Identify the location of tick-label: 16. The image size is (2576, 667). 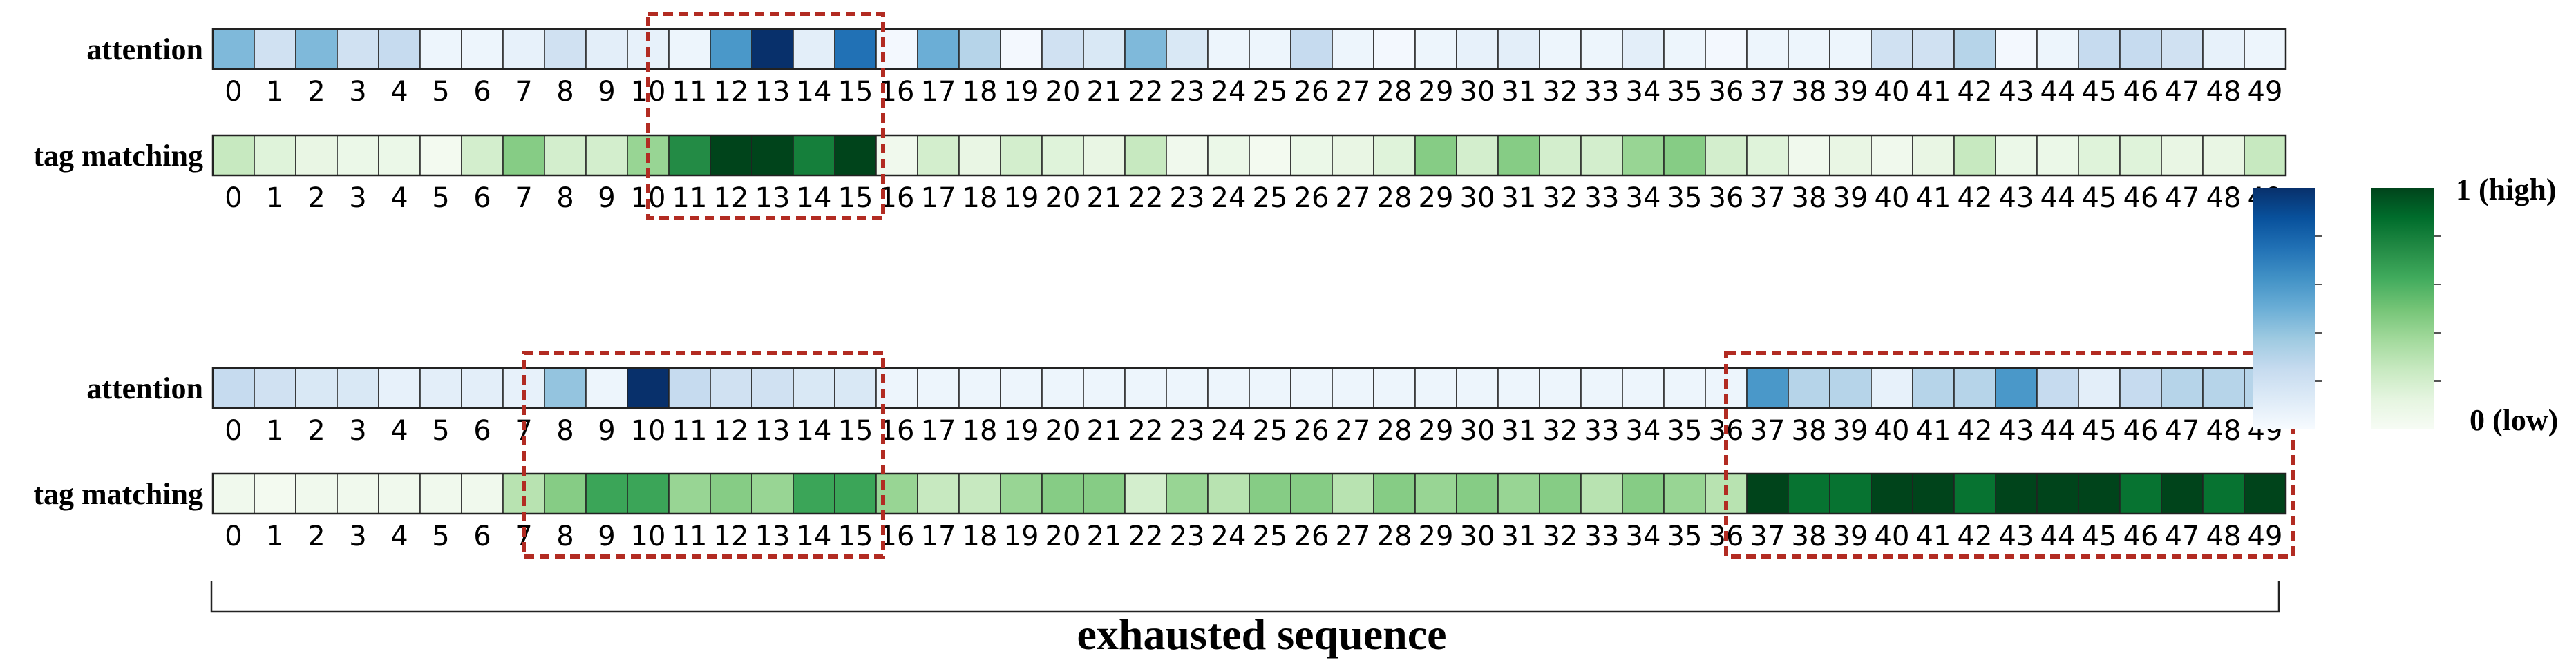
(897, 198).